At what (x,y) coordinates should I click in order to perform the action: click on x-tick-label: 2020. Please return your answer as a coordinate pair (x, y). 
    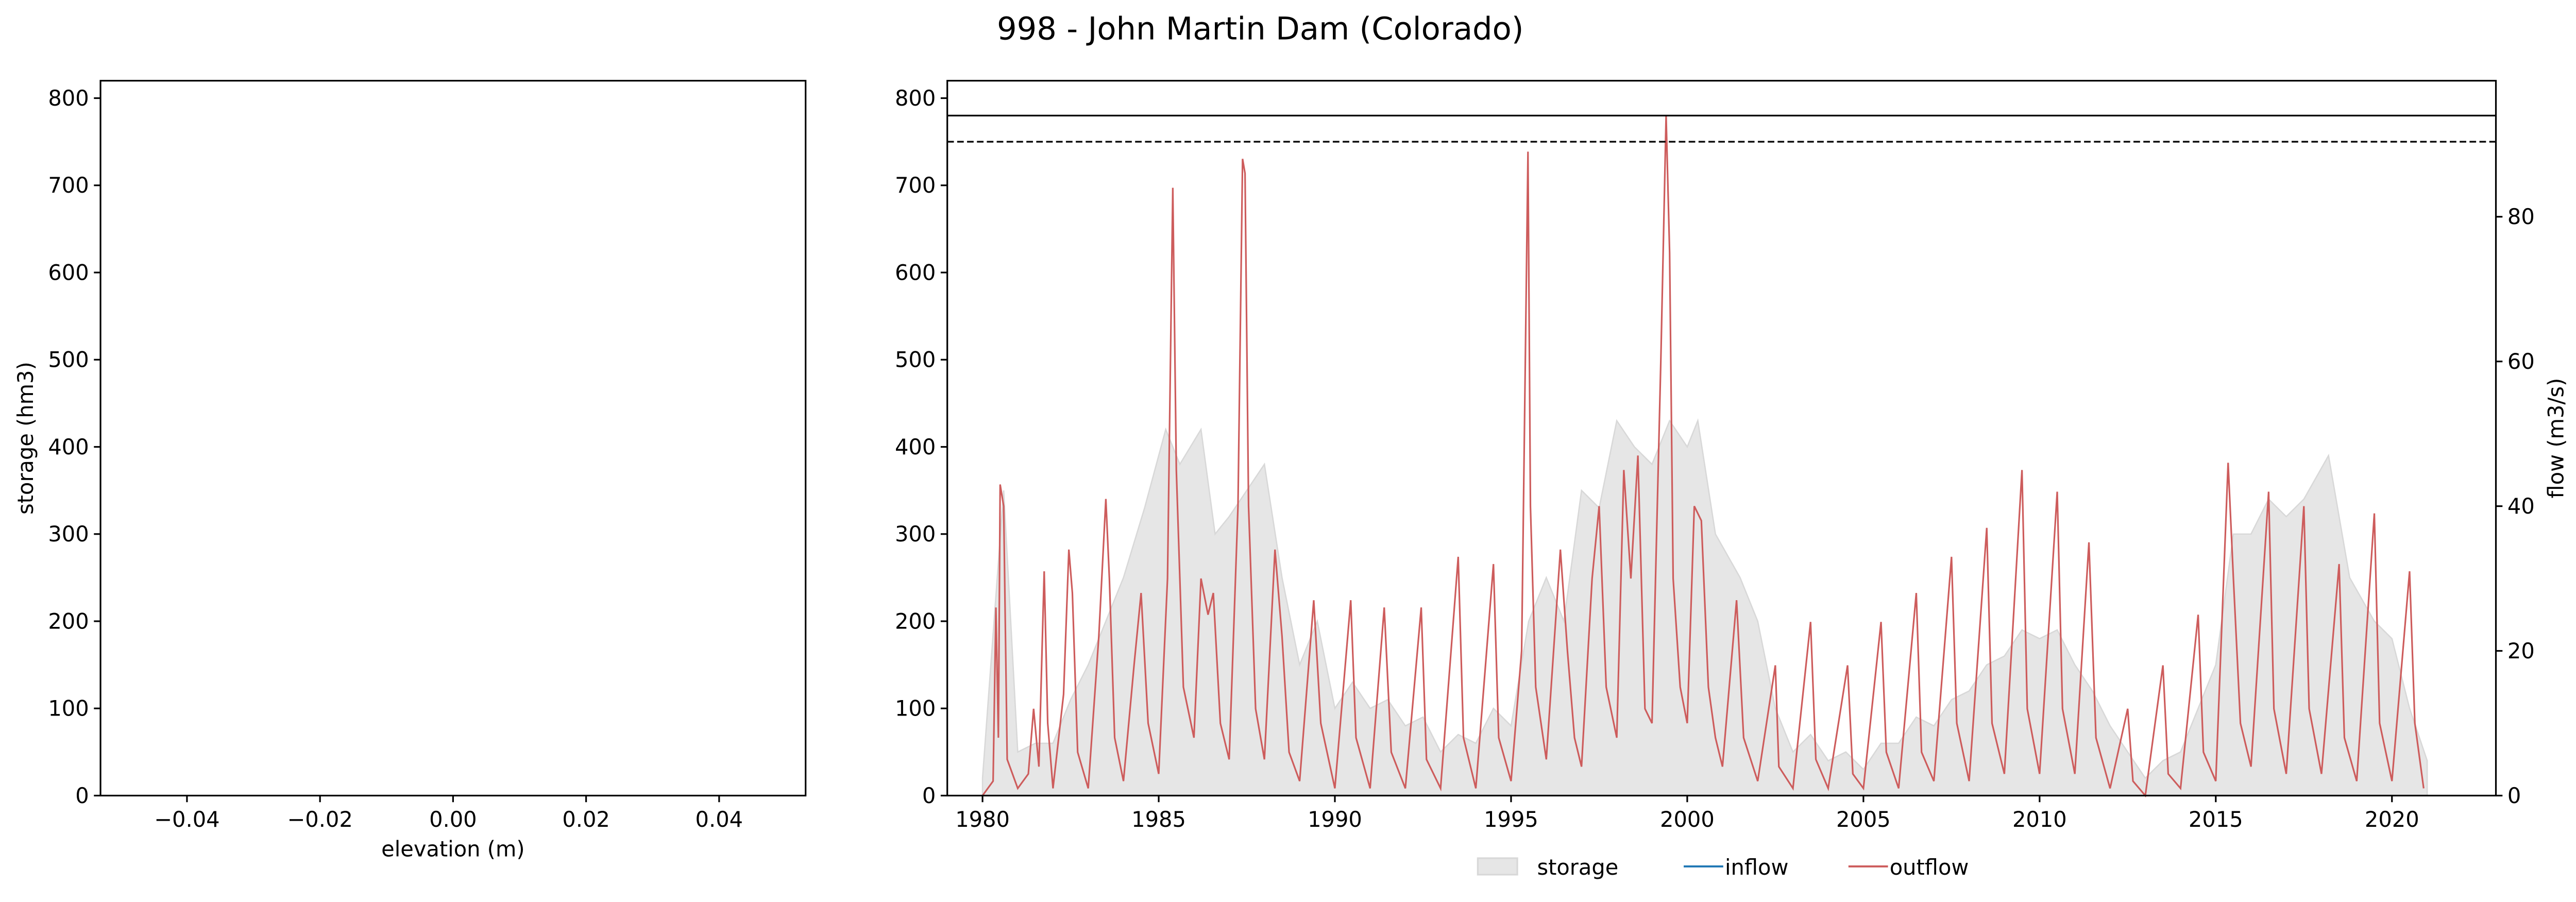
    Looking at the image, I should click on (2392, 819).